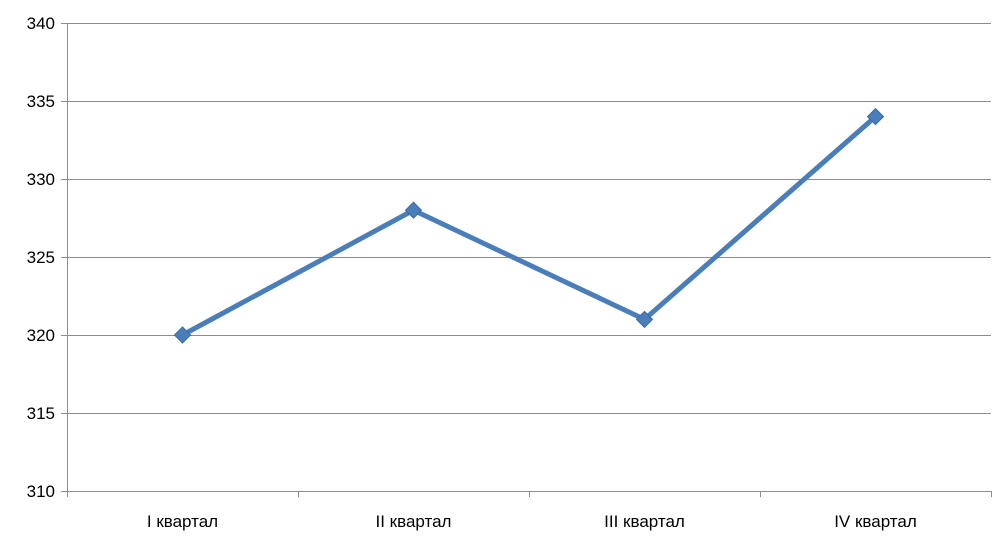  What do you see at coordinates (644, 521) in the screenshot?
I see `x-tick-label: III квартал` at bounding box center [644, 521].